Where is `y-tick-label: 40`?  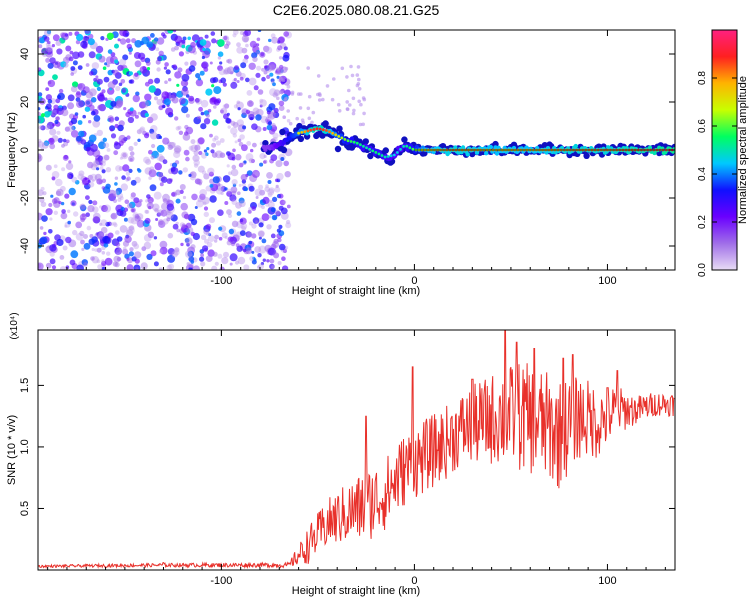
y-tick-label: 40 is located at coordinates (25, 54).